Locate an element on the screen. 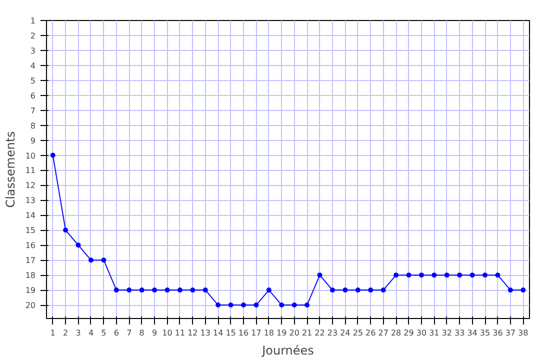 Image resolution: width=535 pixels, height=360 pixels. y-tick-label: 3 is located at coordinates (33, 51).